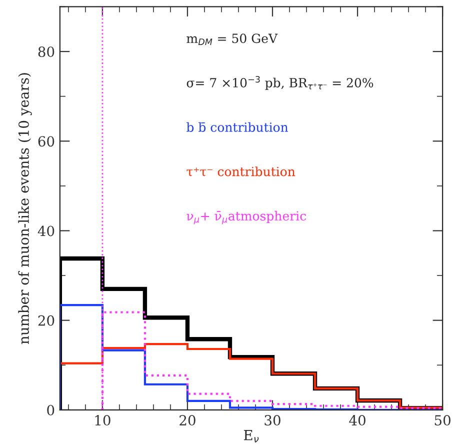  Describe the element at coordinates (357, 420) in the screenshot. I see `x-tick-label: 40` at that location.